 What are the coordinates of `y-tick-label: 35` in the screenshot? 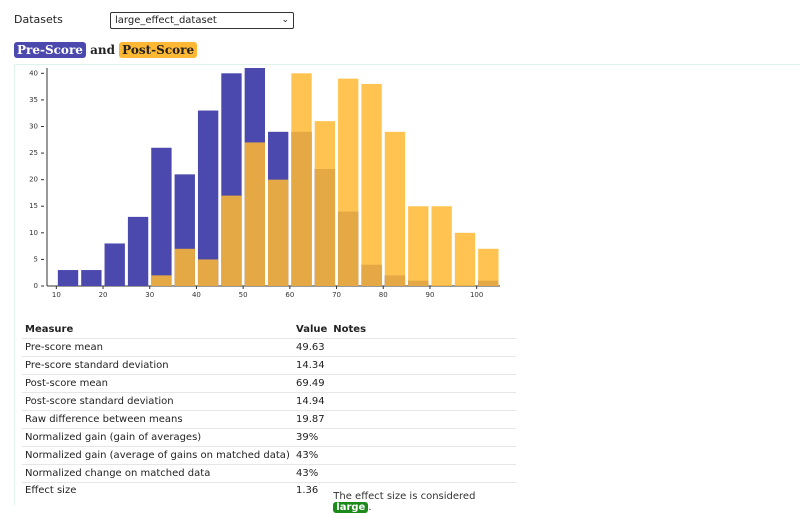 It's located at (33, 100).